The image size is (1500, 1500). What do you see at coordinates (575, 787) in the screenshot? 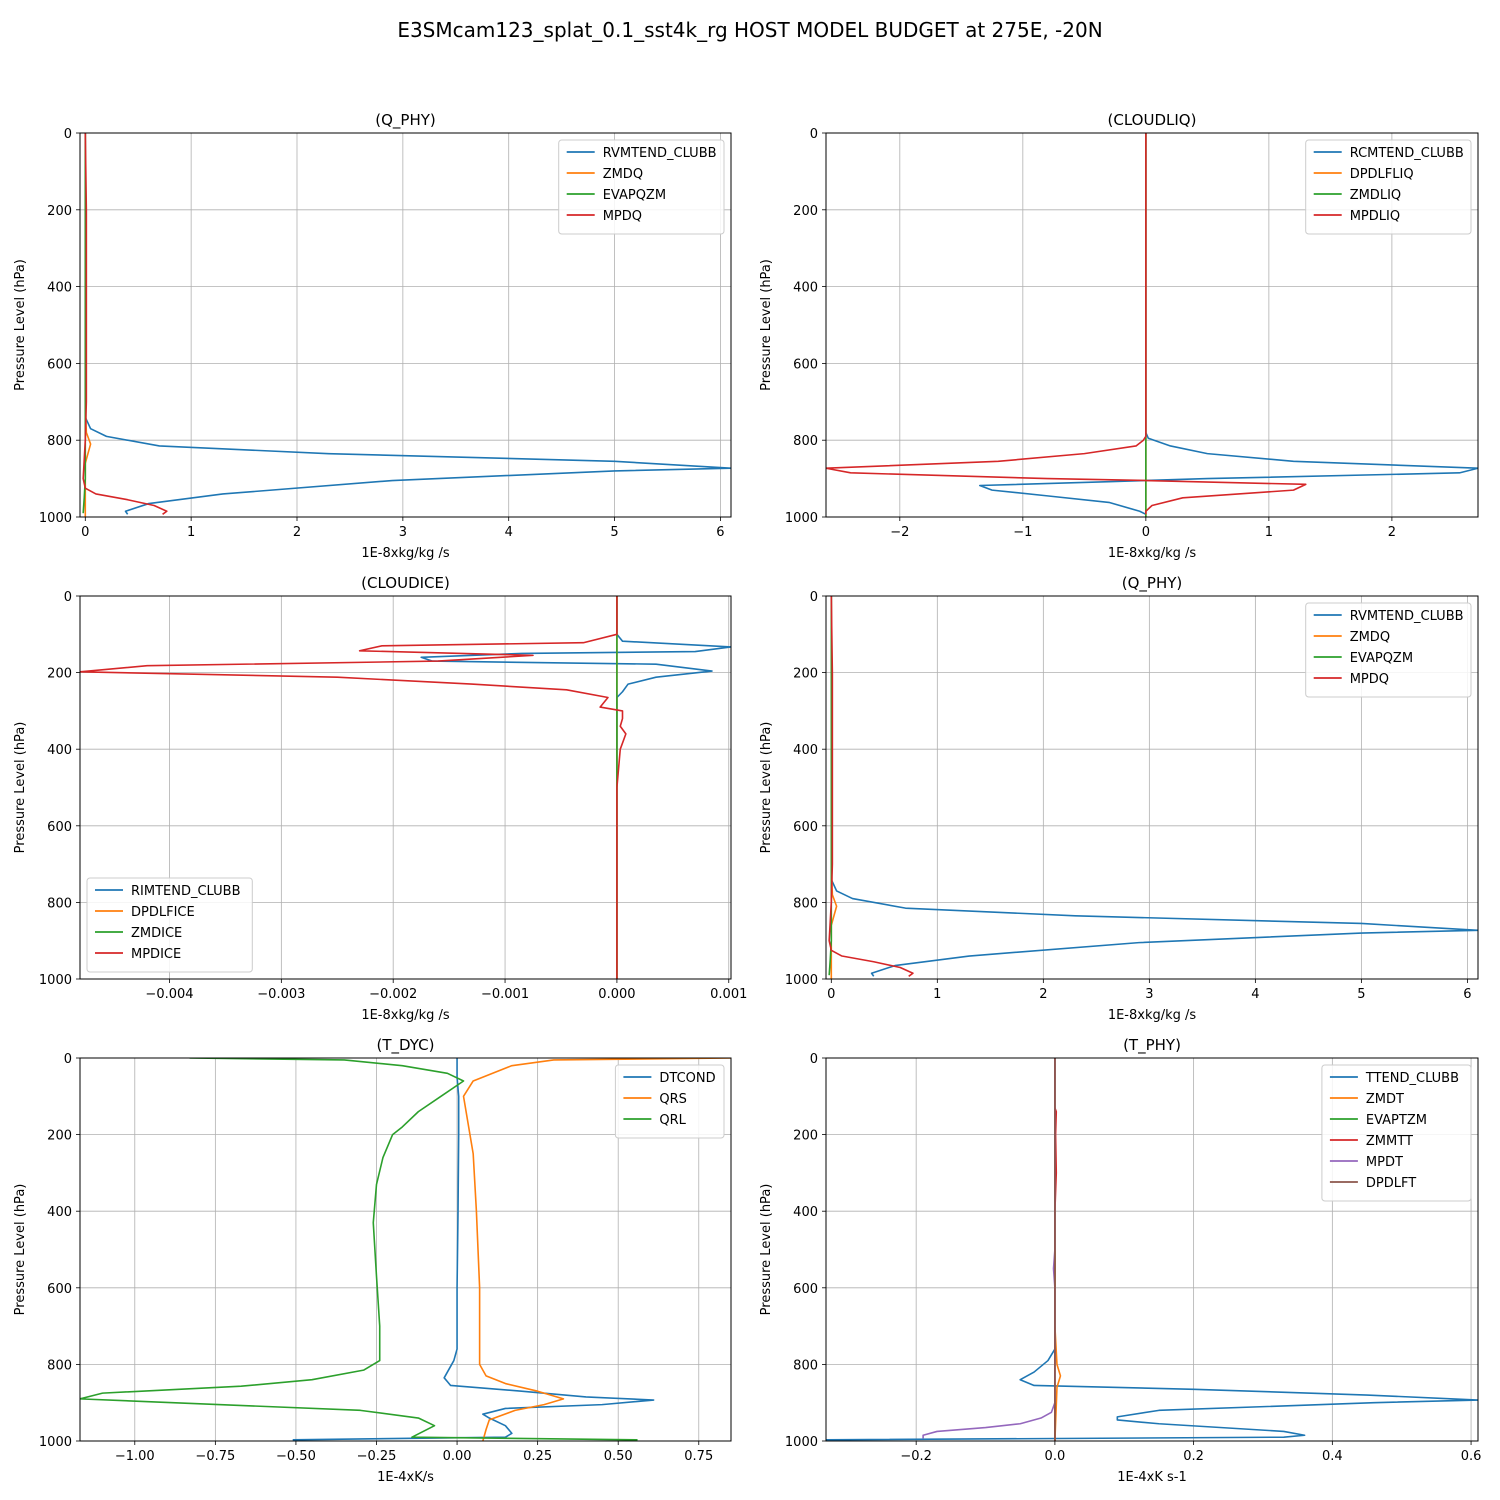
I see `series-line-rimtend_clubb` at bounding box center [575, 787].